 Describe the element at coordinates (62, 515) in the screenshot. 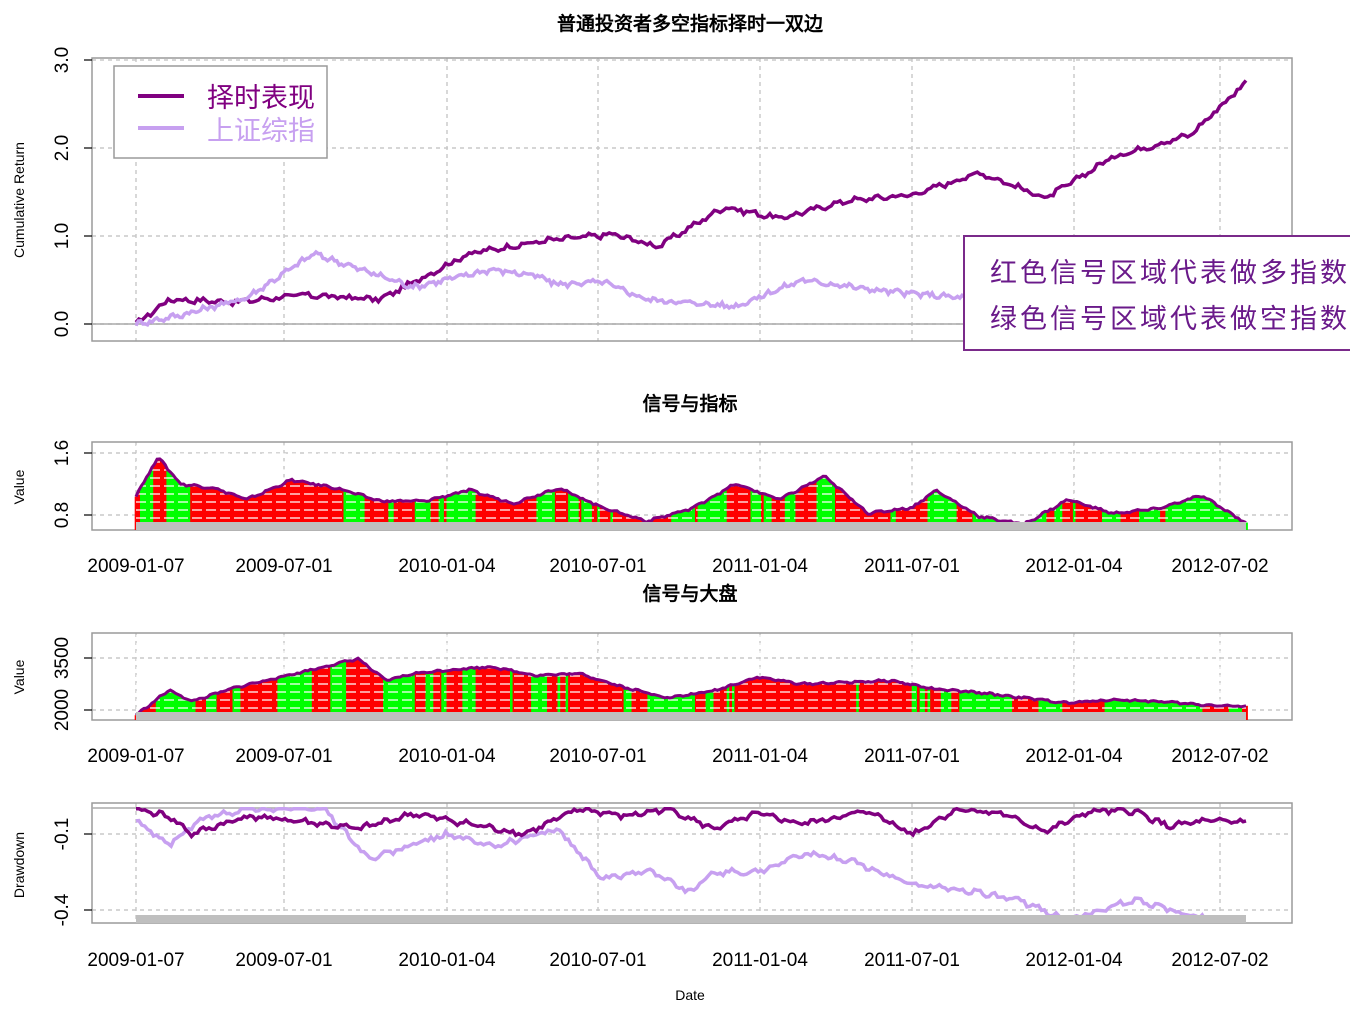

I see `p2-ytick-label-0: 0.8` at that location.